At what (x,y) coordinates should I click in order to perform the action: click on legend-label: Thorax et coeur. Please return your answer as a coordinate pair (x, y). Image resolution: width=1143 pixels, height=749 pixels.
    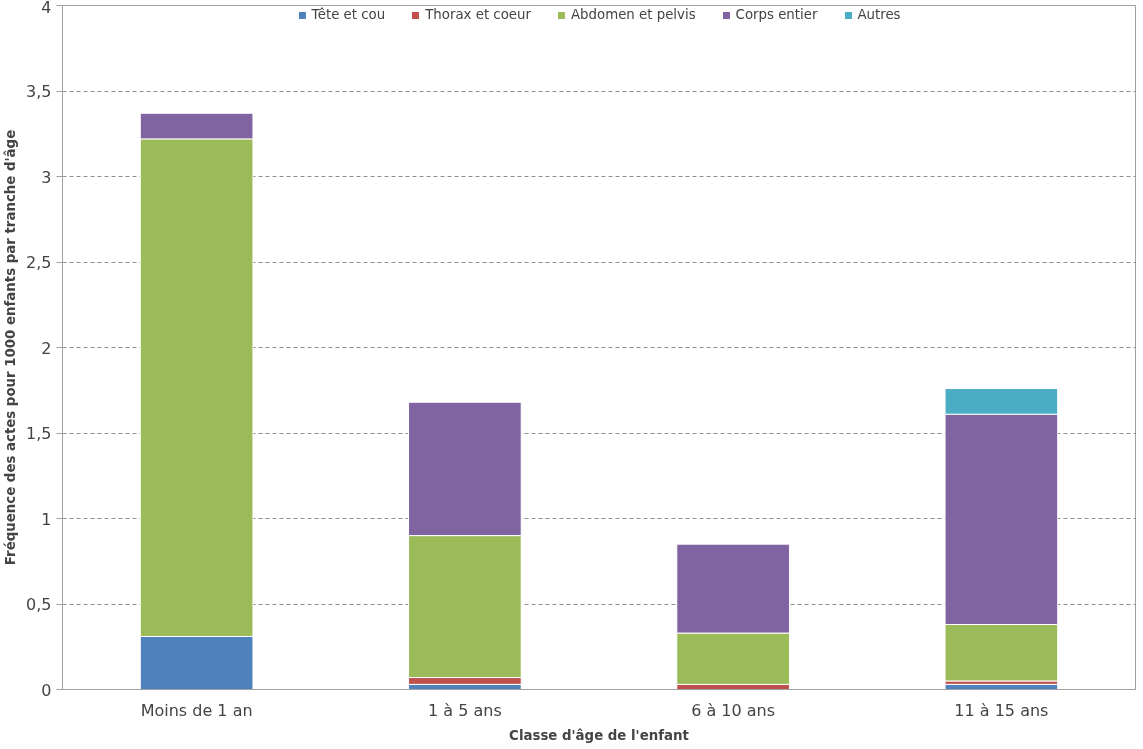
    Looking at the image, I should click on (478, 14).